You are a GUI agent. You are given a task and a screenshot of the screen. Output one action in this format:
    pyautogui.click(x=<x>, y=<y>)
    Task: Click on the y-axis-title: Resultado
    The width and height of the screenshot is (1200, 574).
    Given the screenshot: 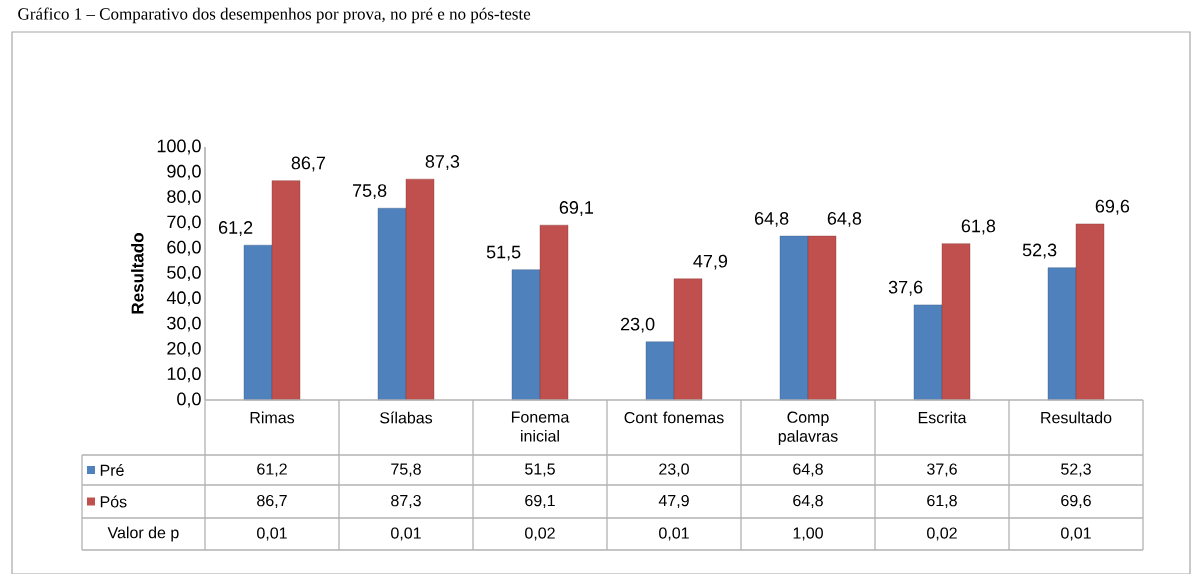 What is the action you would take?
    pyautogui.click(x=137, y=273)
    